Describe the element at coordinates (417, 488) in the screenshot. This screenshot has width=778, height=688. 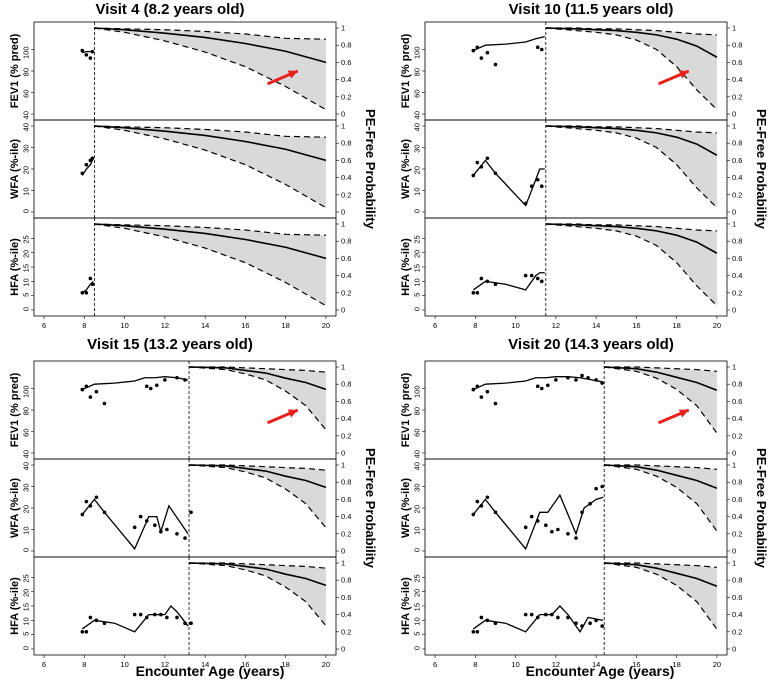
I see `y-tick-label: 30` at that location.